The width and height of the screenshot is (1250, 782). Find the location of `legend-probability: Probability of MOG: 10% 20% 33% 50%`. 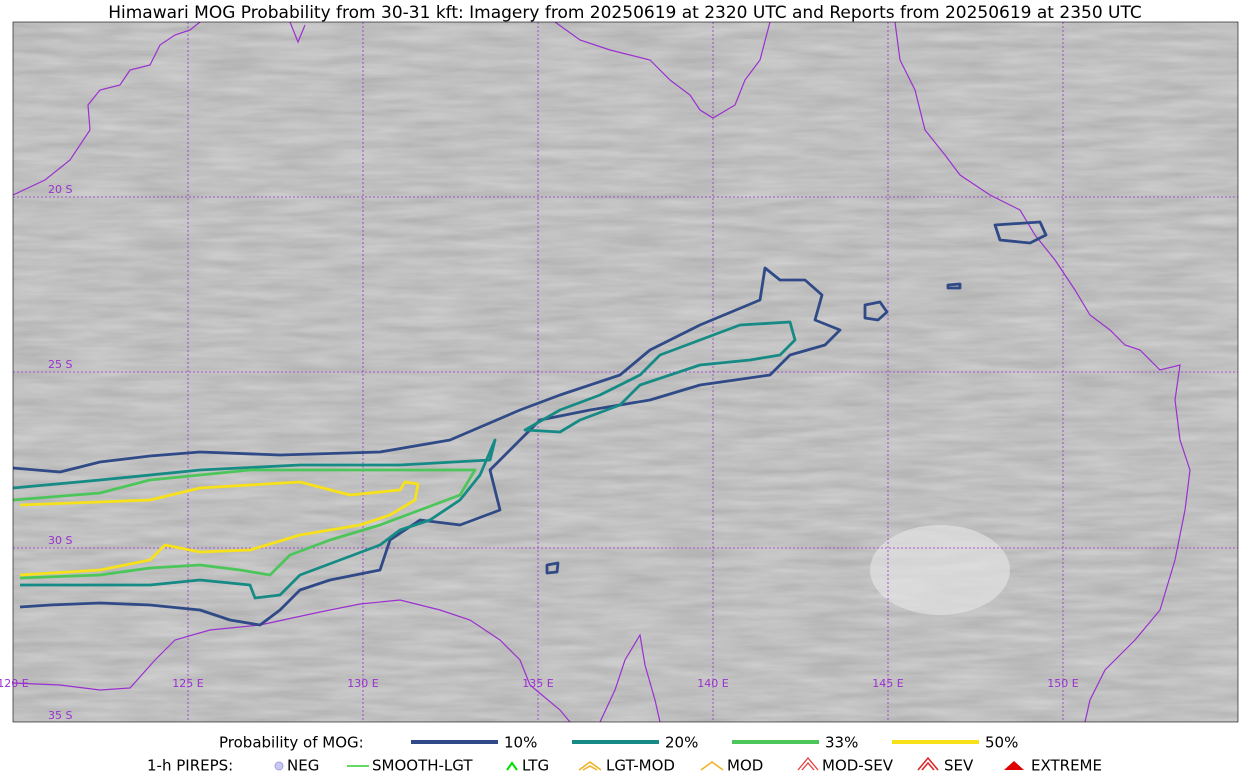

legend-probability: Probability of MOG: 10% 20% 33% 50% is located at coordinates (618, 743).